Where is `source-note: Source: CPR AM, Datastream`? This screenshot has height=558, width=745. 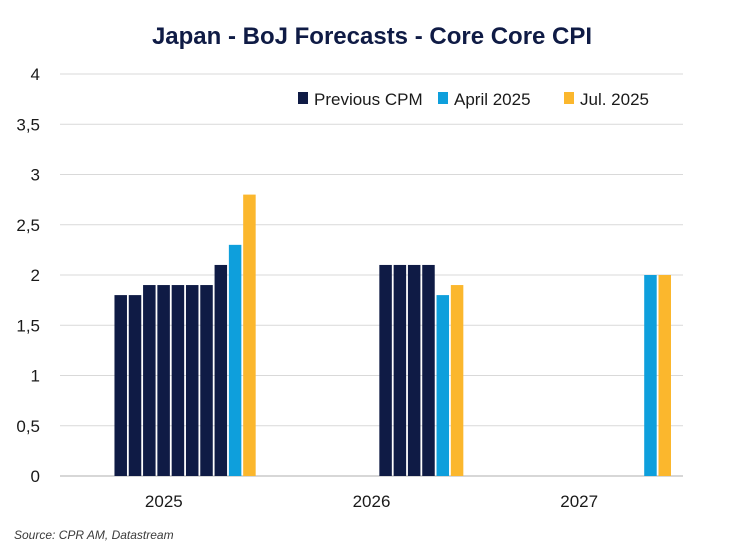
source-note: Source: CPR AM, Datastream is located at coordinates (94, 535).